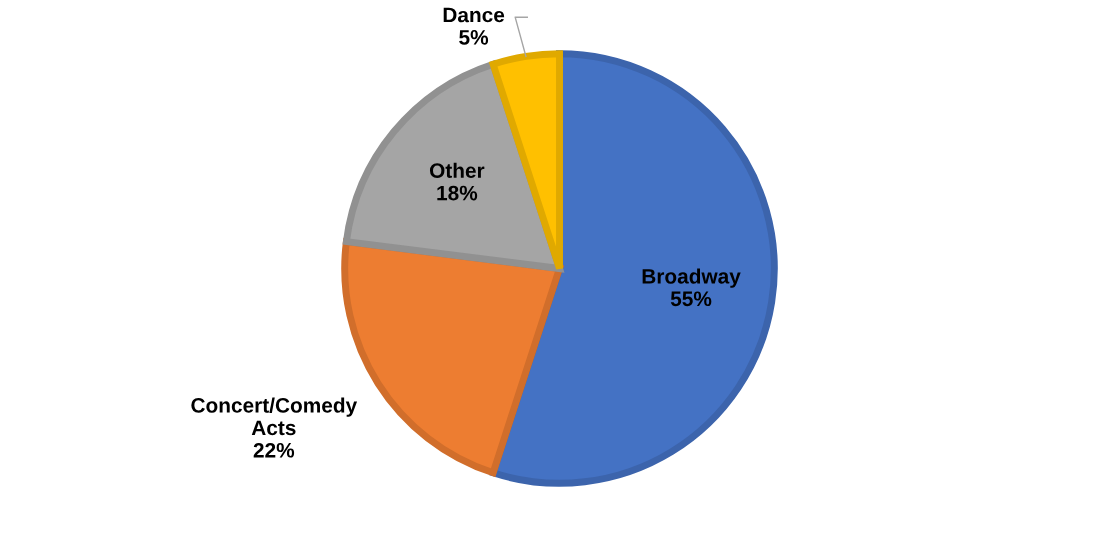  Describe the element at coordinates (457, 193) in the screenshot. I see `data-label: 18%` at that location.